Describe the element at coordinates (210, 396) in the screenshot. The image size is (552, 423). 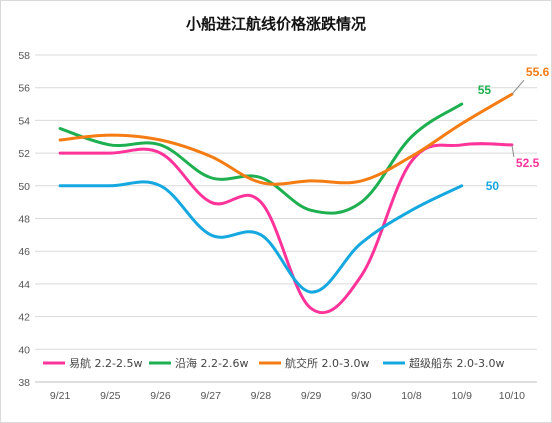
I see `x-tick-label: 9/27` at that location.